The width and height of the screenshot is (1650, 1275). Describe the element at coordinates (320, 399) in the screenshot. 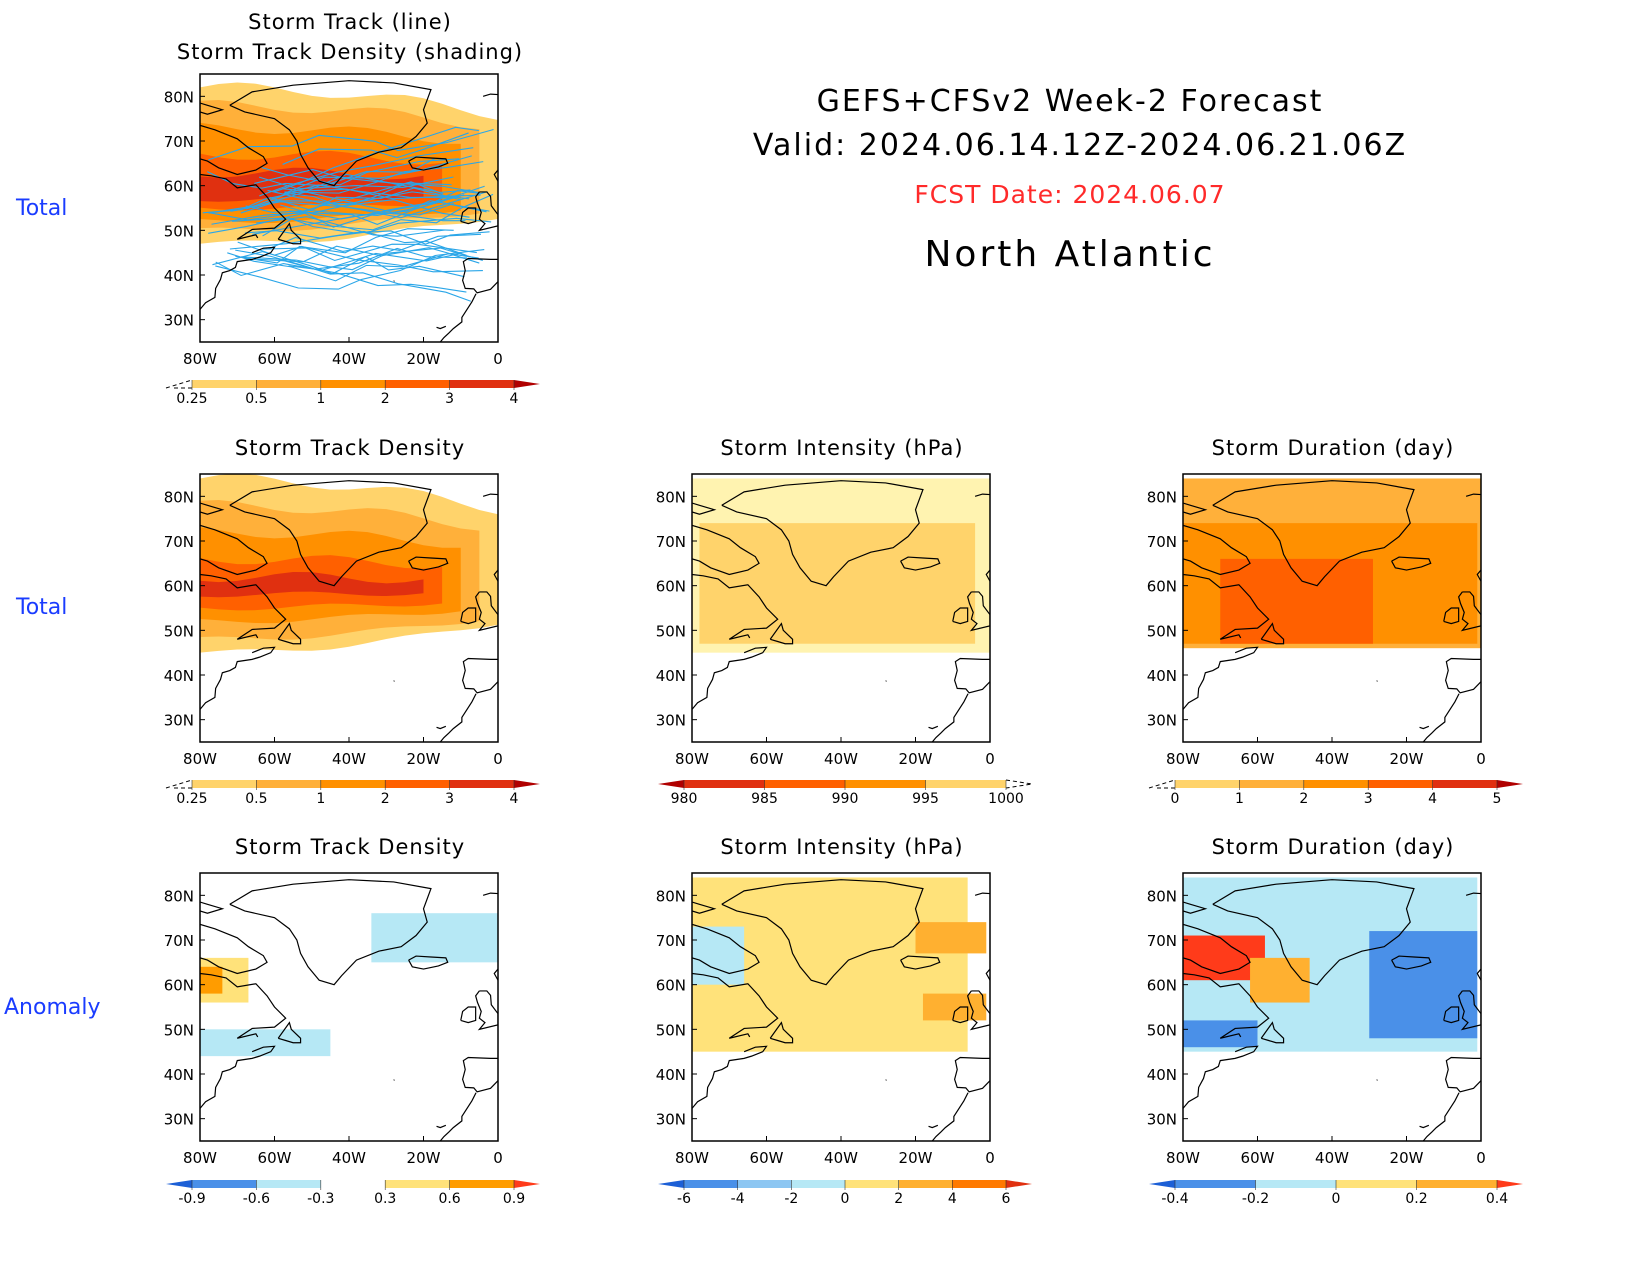

I see `colorbar-tick-label: 1` at that location.